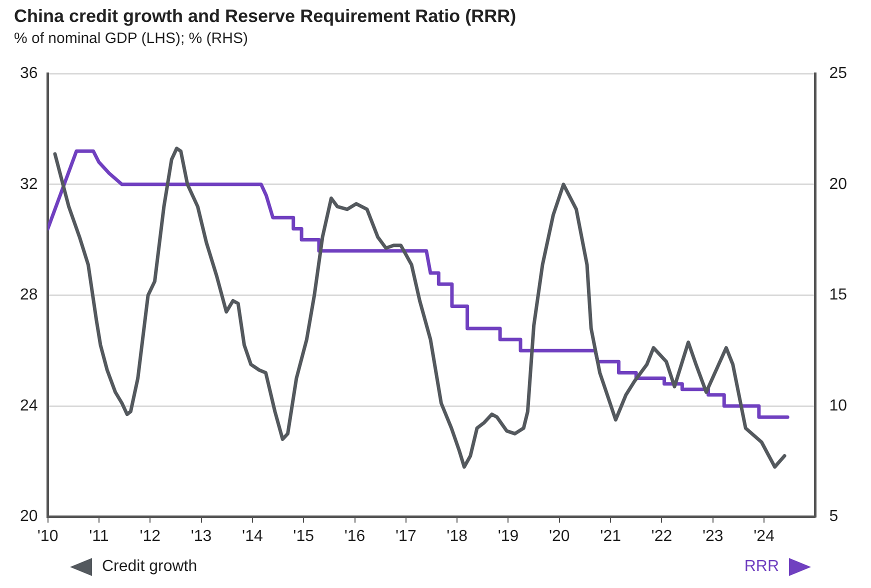 The width and height of the screenshot is (871, 588). I want to click on x-tick-label: '14, so click(252, 536).